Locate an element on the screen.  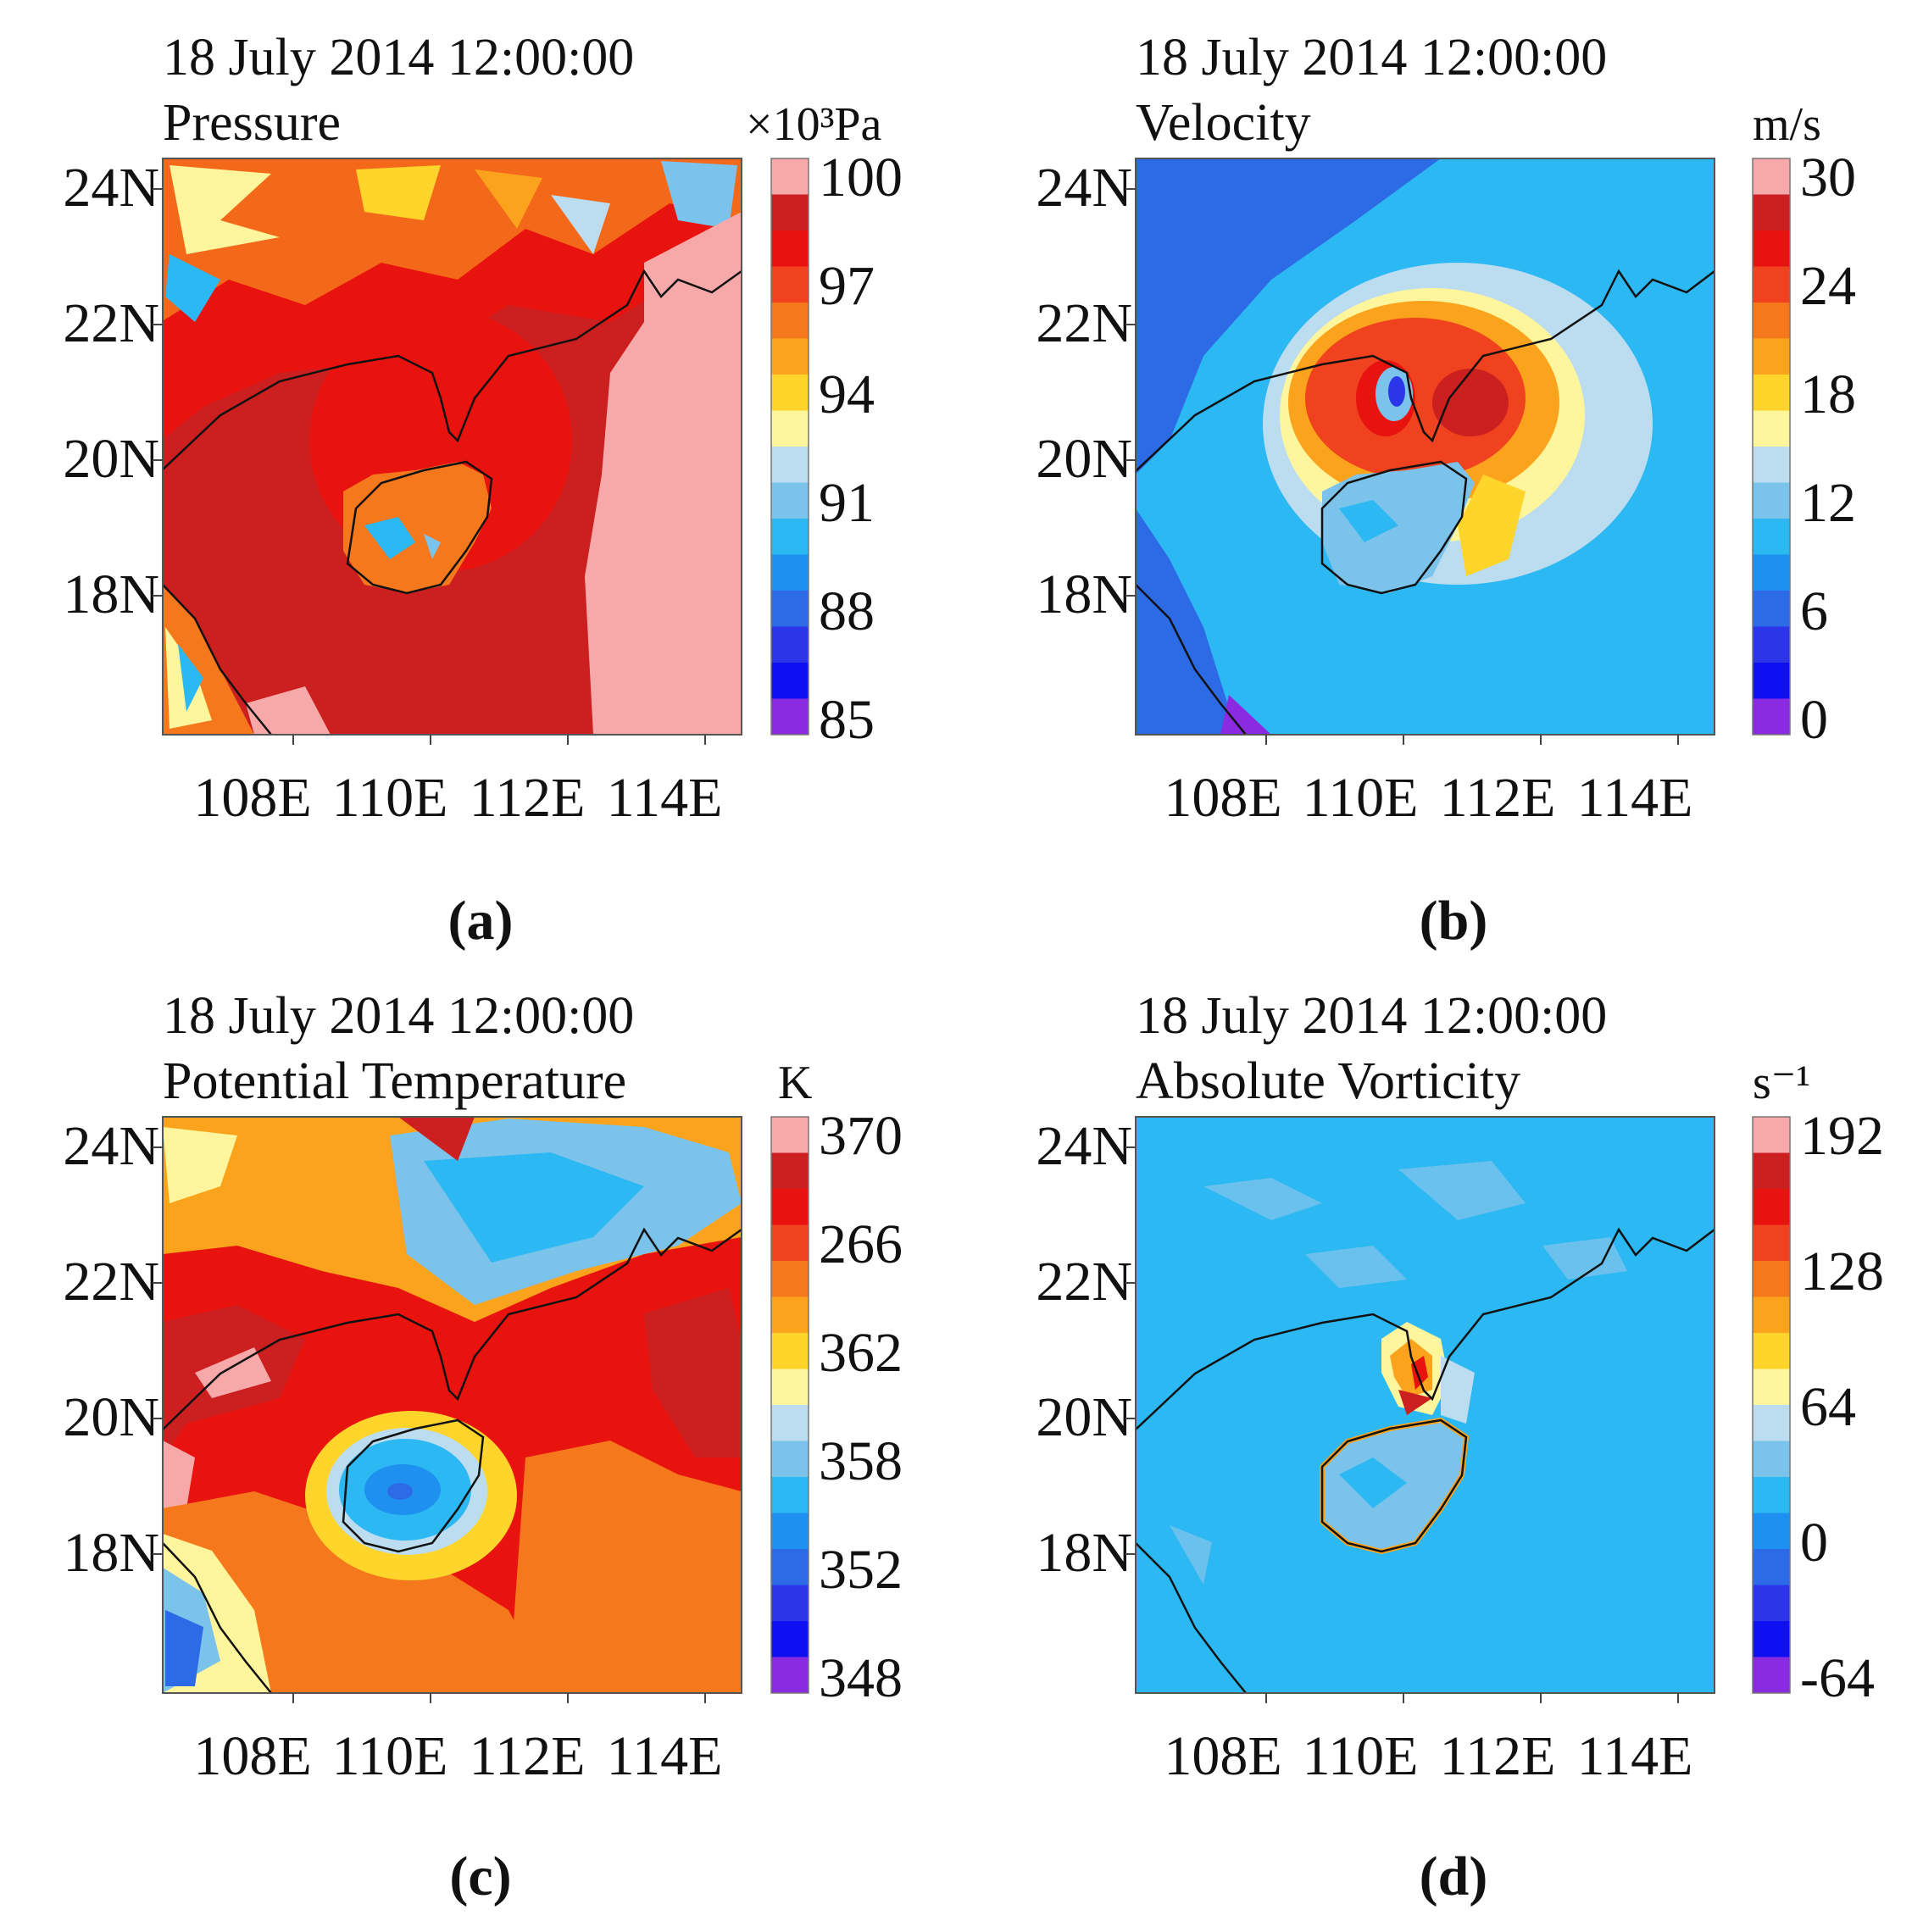
panel-d-label: (d) is located at coordinates (1454, 1876).